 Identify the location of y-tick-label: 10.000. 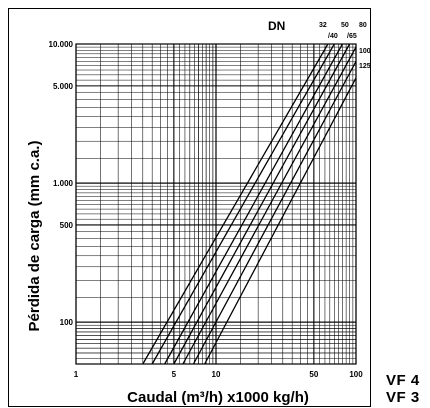
(61, 44).